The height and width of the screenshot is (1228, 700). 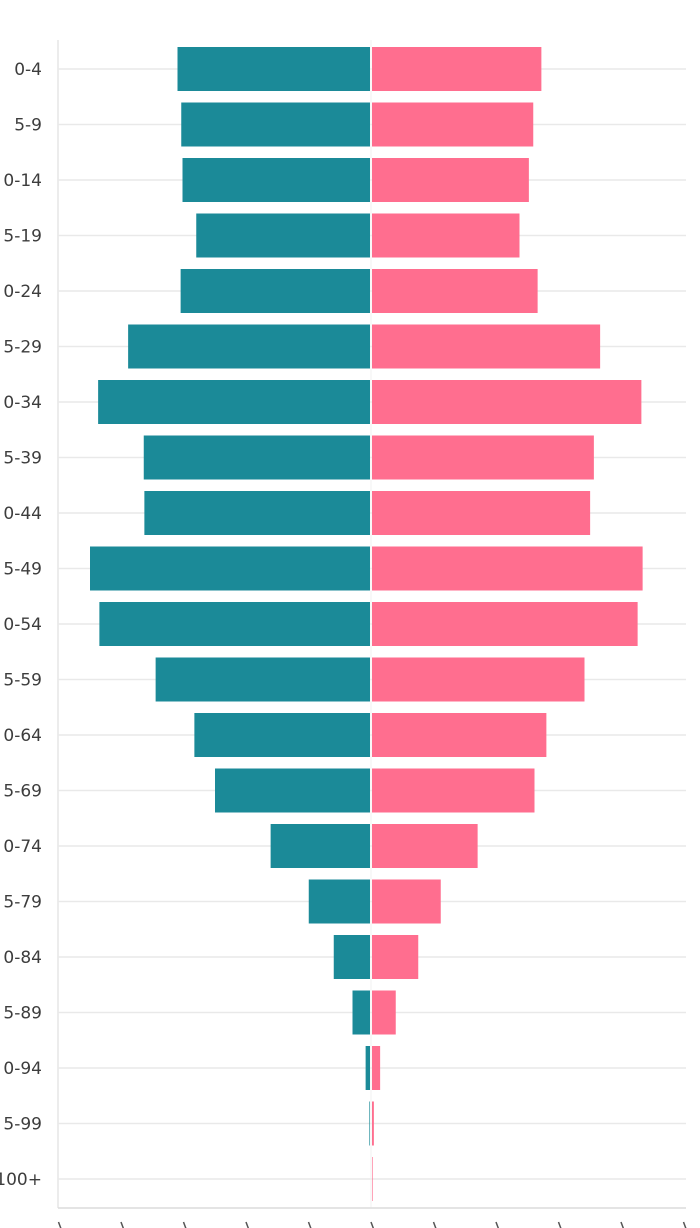 What do you see at coordinates (372, 1179) in the screenshot?
I see `bar-female-100+` at bounding box center [372, 1179].